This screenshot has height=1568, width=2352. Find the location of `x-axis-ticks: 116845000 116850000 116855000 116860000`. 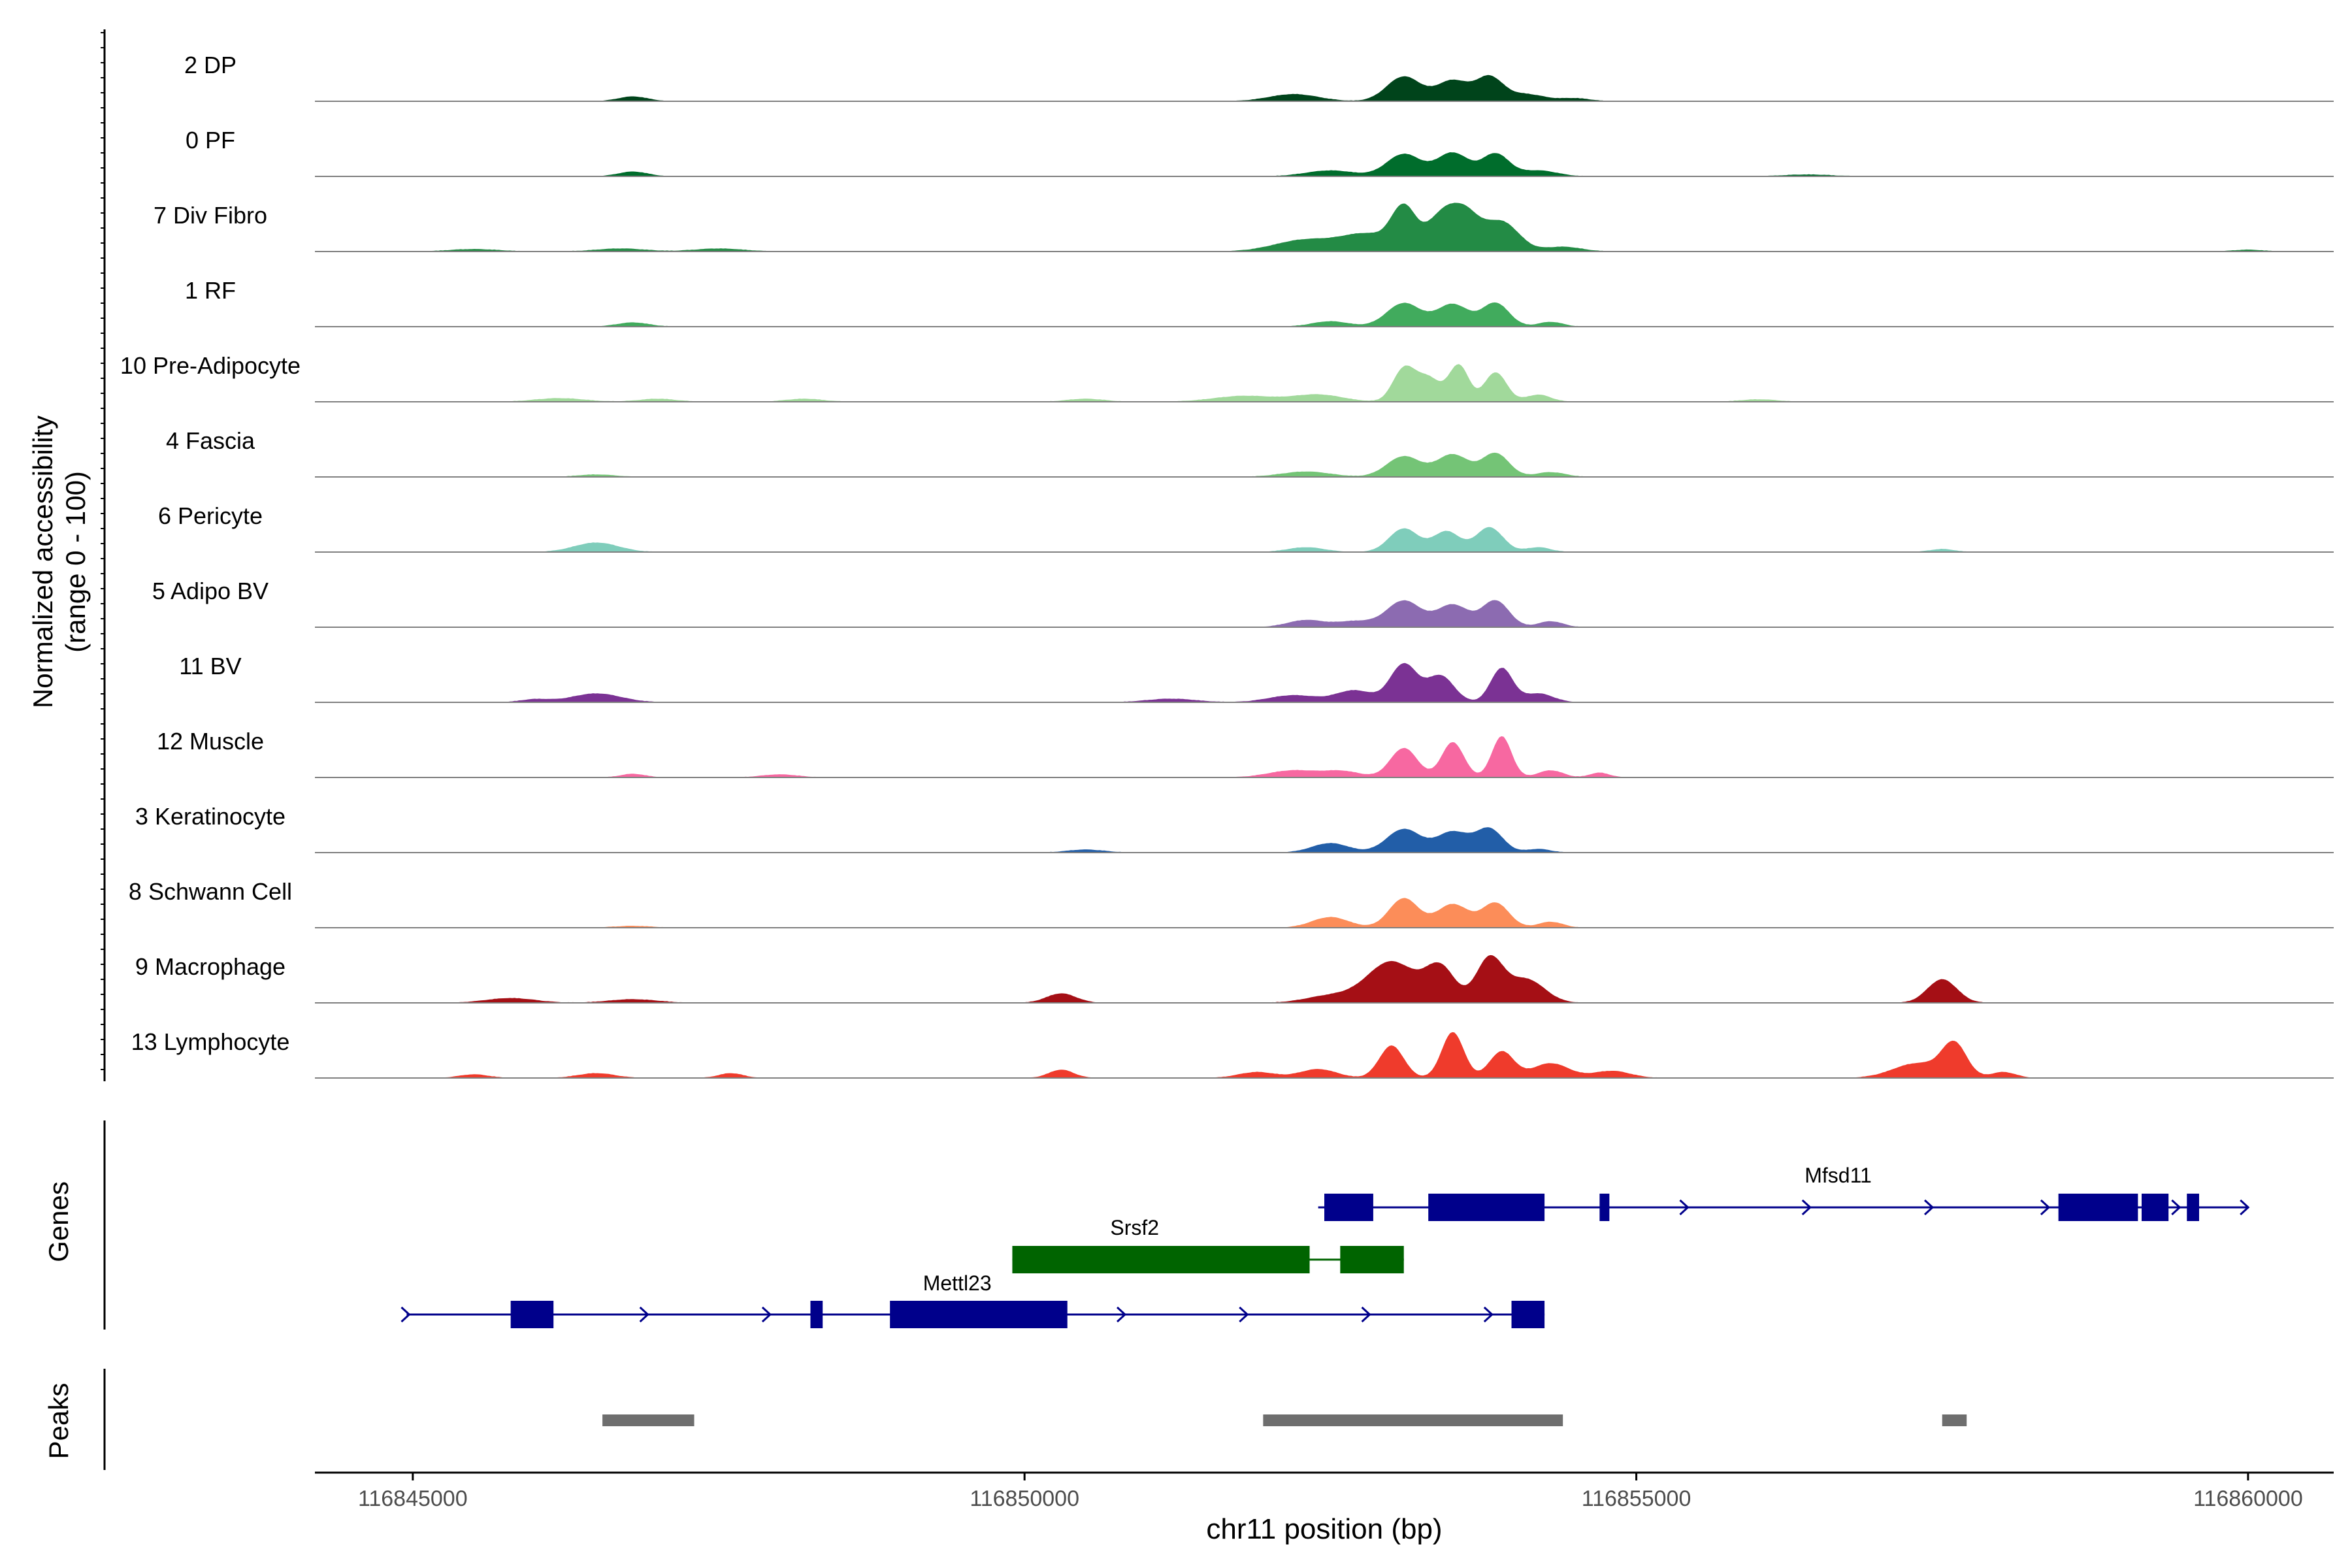

x-axis-ticks: 116845000 116850000 116855000 116860000 is located at coordinates (1330, 1492).